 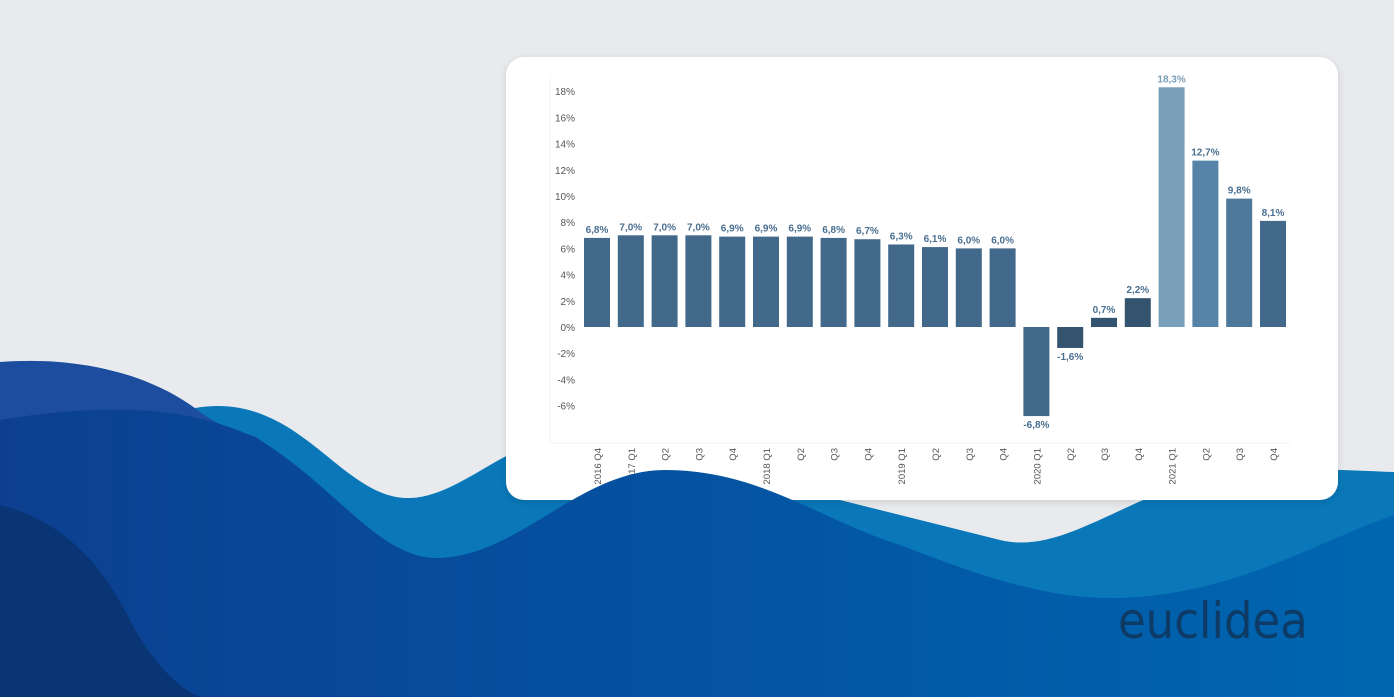 What do you see at coordinates (1205, 153) in the screenshot?
I see `data-label: 12,7%` at bounding box center [1205, 153].